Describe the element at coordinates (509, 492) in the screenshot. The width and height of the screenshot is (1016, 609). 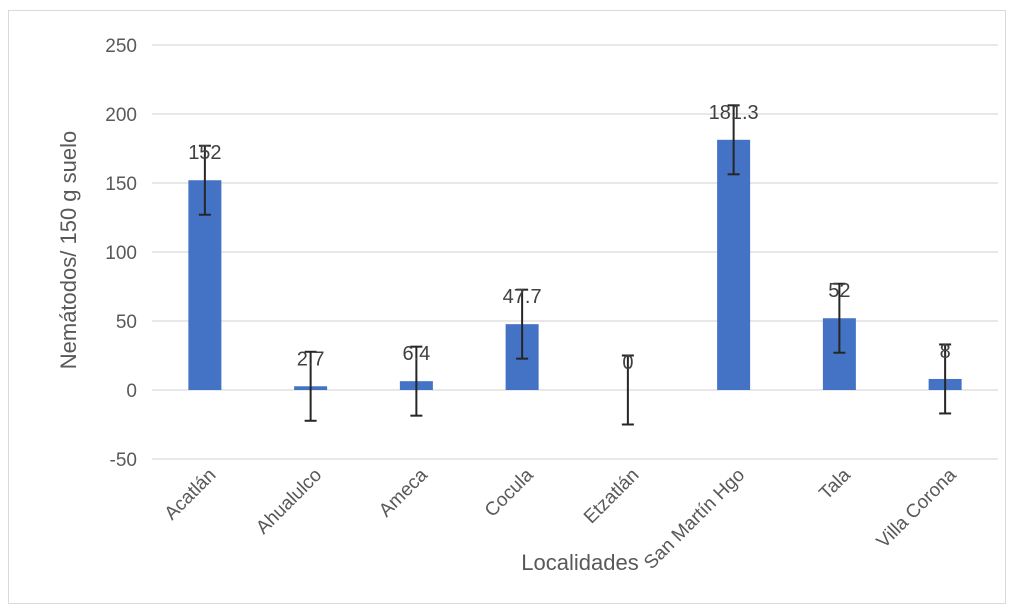
I see `category-label: Cocula` at that location.